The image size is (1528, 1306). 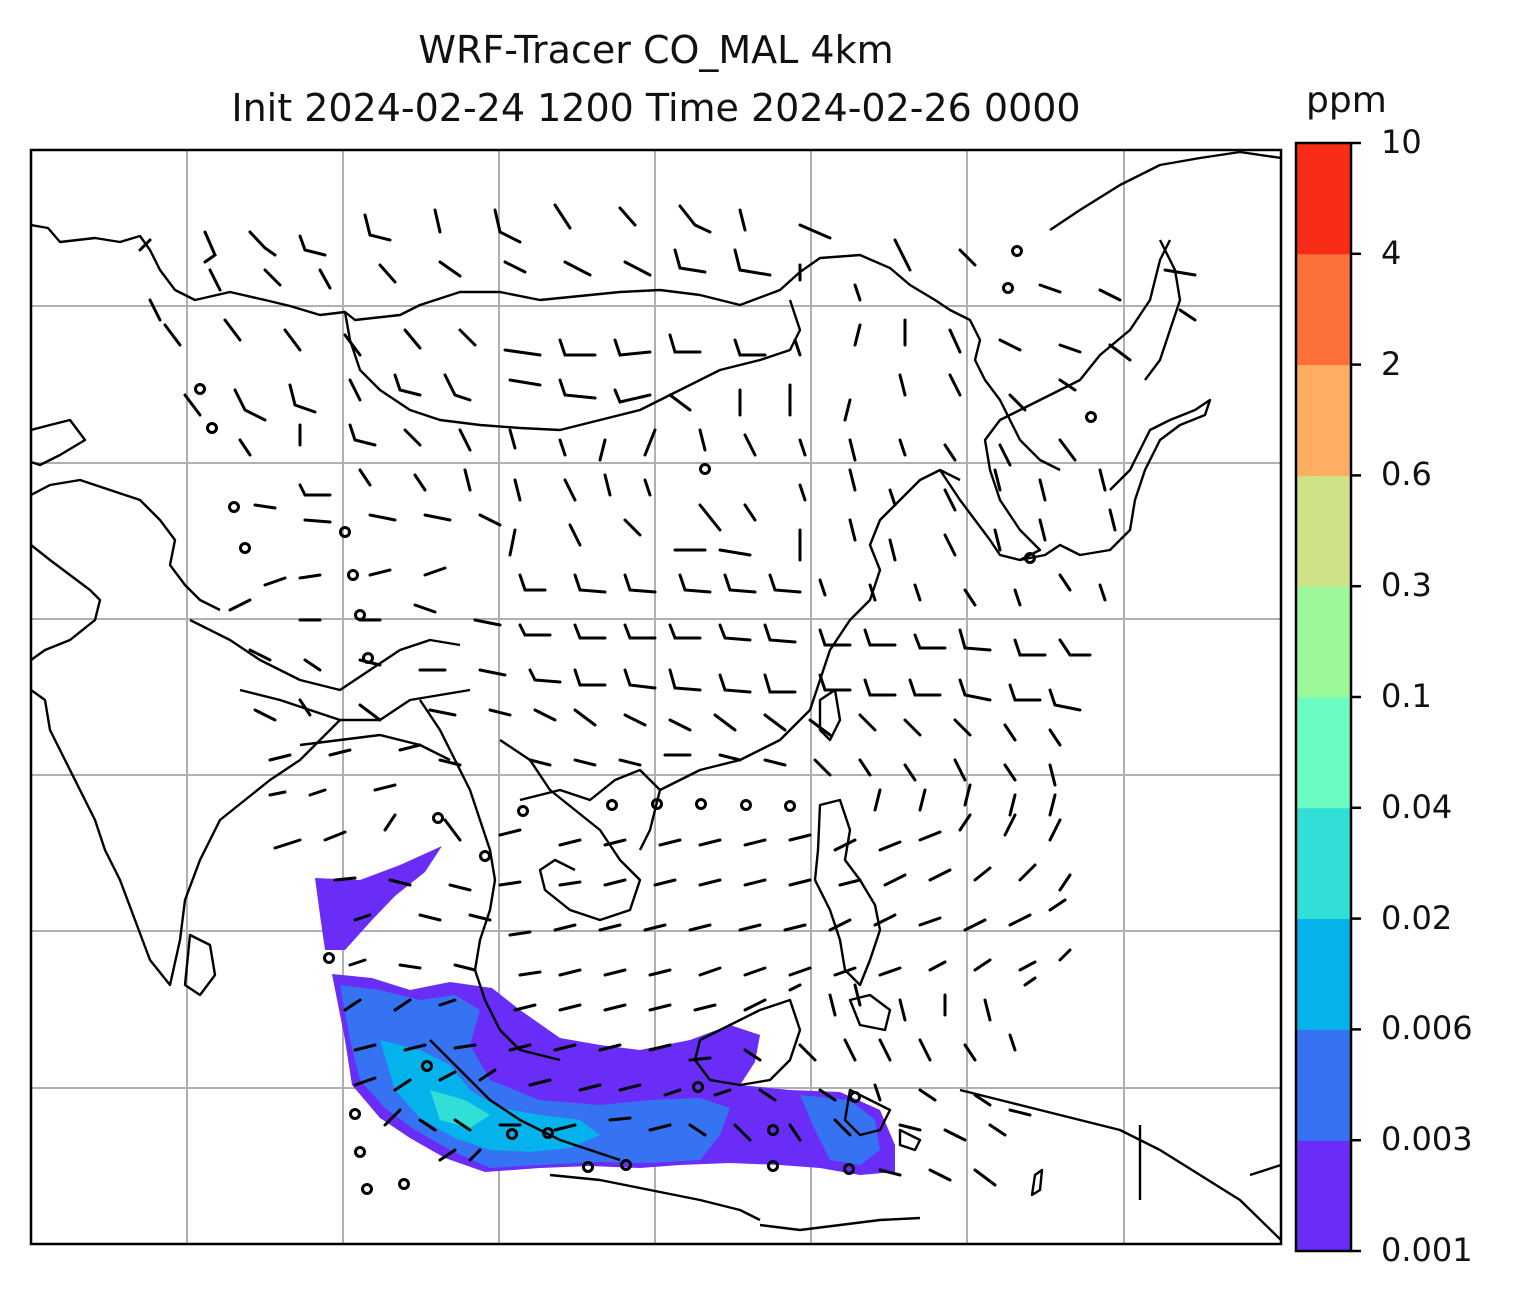 I want to click on colorbar, so click(x=1327, y=697).